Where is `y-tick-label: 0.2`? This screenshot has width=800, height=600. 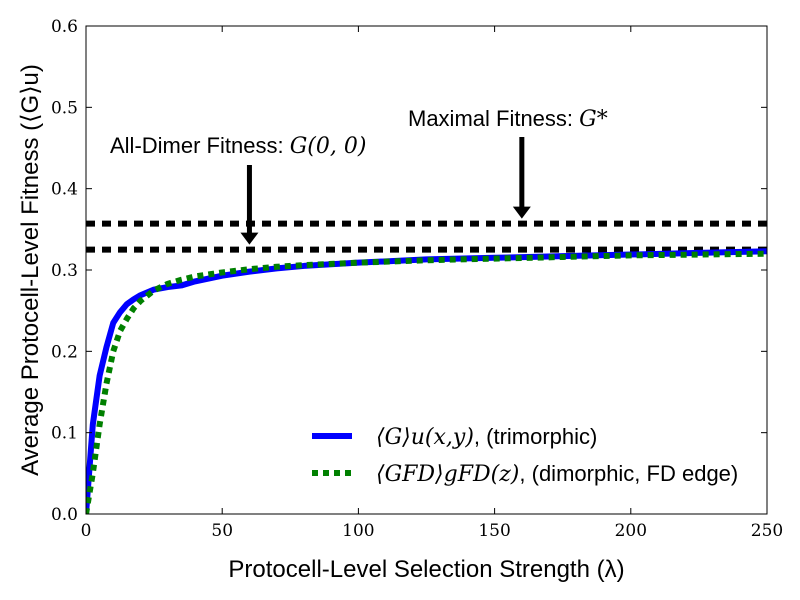
y-tick-label: 0.2 is located at coordinates (64, 352).